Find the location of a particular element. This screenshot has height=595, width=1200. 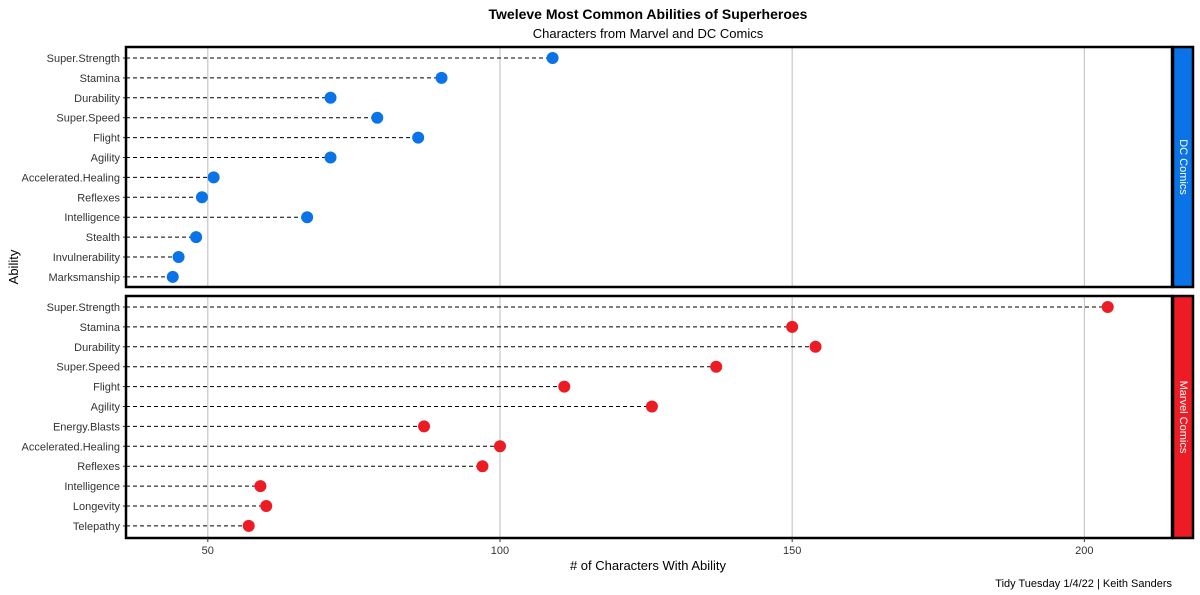

facet-strip-label: DC Comics is located at coordinates (1183, 167).